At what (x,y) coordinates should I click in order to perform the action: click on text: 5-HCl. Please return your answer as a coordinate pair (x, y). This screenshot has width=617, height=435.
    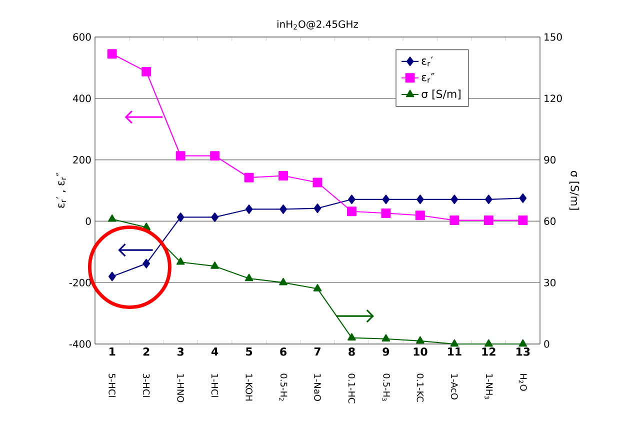
    Looking at the image, I should click on (112, 385).